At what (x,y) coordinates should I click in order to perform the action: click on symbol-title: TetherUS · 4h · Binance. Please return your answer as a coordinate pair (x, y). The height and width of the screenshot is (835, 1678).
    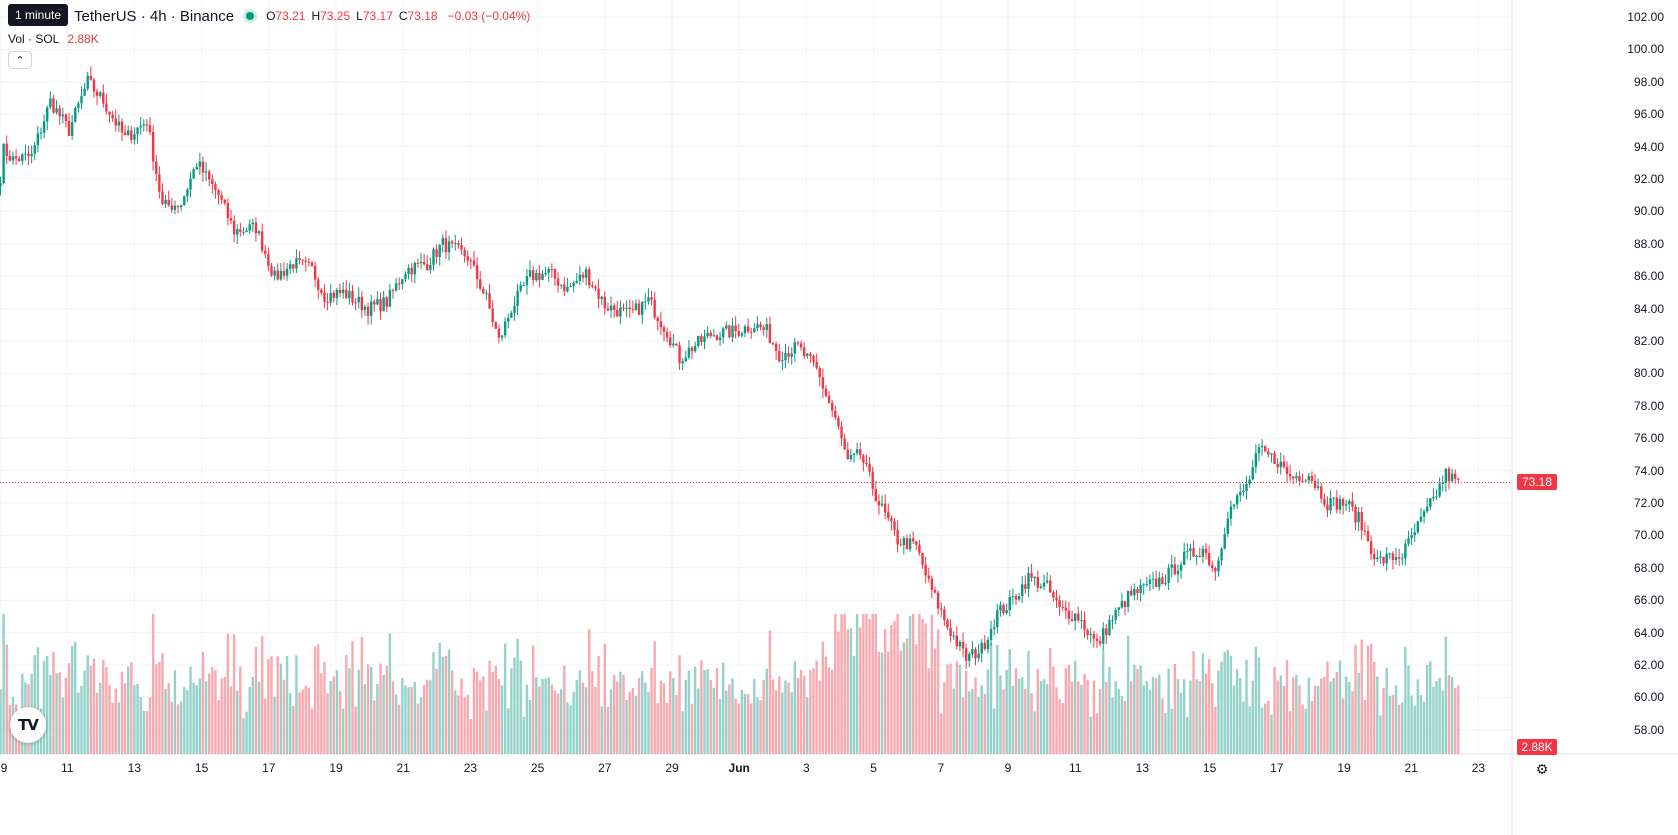
    Looking at the image, I should click on (154, 16).